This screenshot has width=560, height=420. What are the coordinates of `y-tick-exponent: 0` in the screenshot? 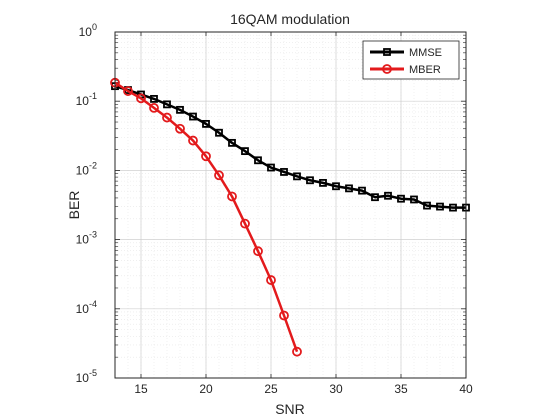 It's located at (94, 27).